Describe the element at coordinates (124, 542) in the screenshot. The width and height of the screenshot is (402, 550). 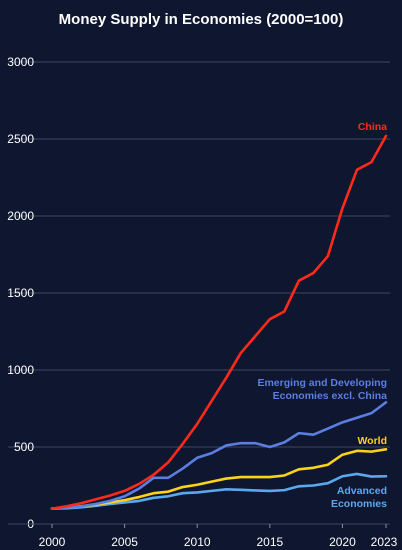
I see `x-tick-label: 2005` at that location.